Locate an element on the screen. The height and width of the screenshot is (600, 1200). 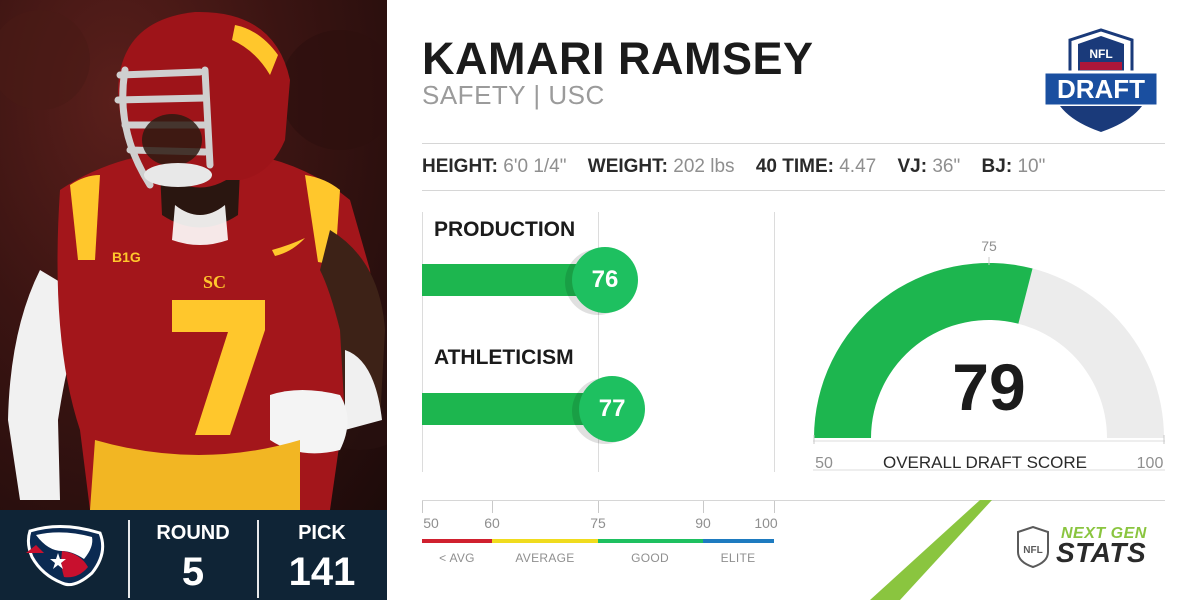
round-label: ROUND is located at coordinates (193, 533).